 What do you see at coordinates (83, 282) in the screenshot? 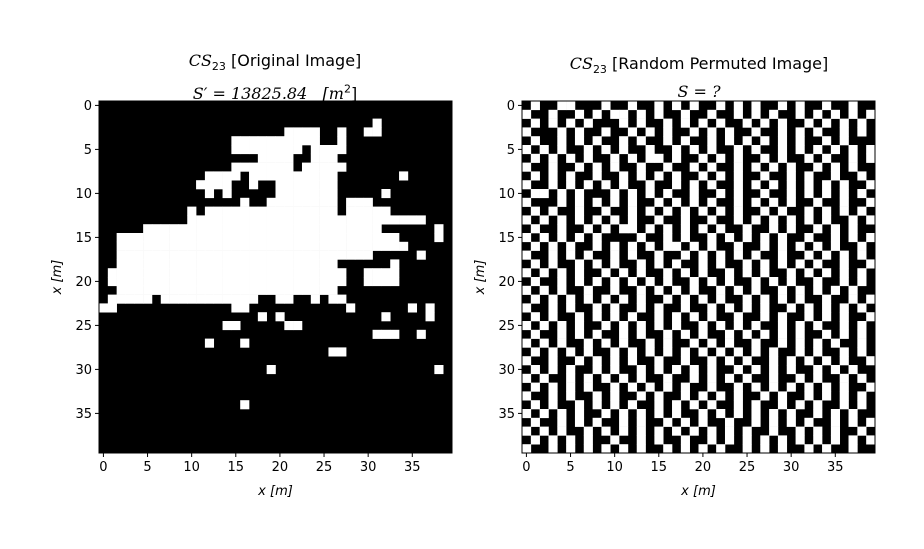
I see `left-ytick-label: 20` at bounding box center [83, 282].